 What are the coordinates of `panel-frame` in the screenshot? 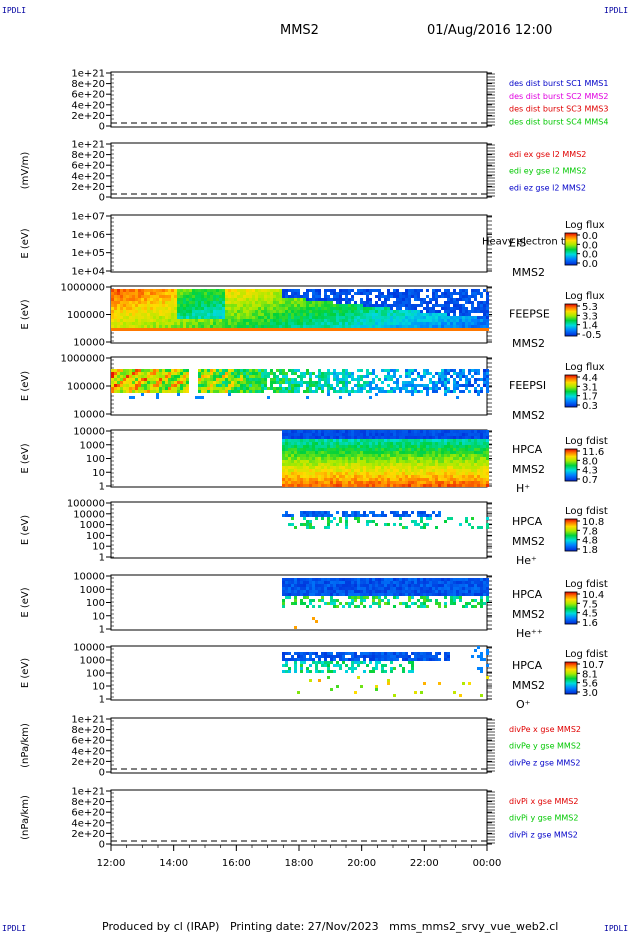 It's located at (299, 243).